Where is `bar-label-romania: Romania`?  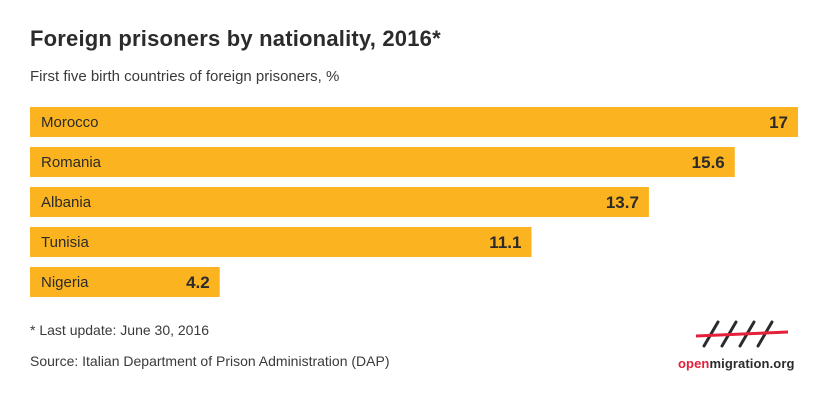
bar-label-romania: Romania is located at coordinates (71, 162).